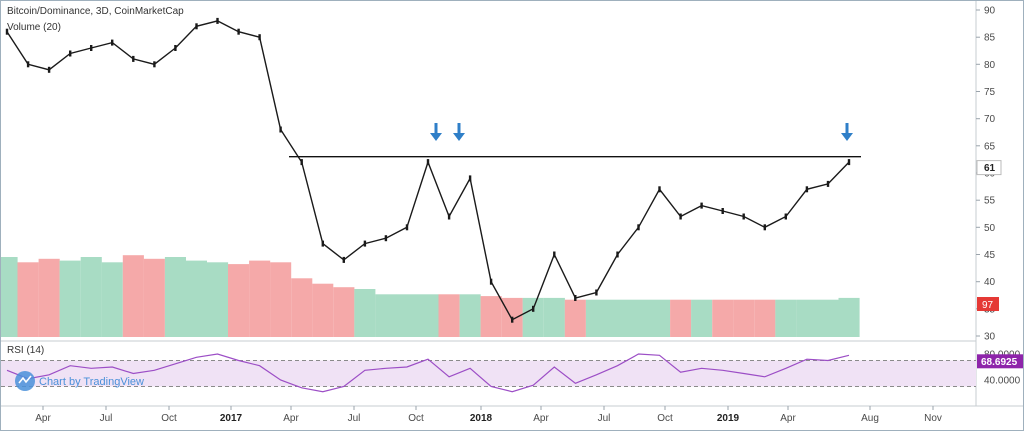  Describe the element at coordinates (575, 140) in the screenshot. I see `annotations` at that location.